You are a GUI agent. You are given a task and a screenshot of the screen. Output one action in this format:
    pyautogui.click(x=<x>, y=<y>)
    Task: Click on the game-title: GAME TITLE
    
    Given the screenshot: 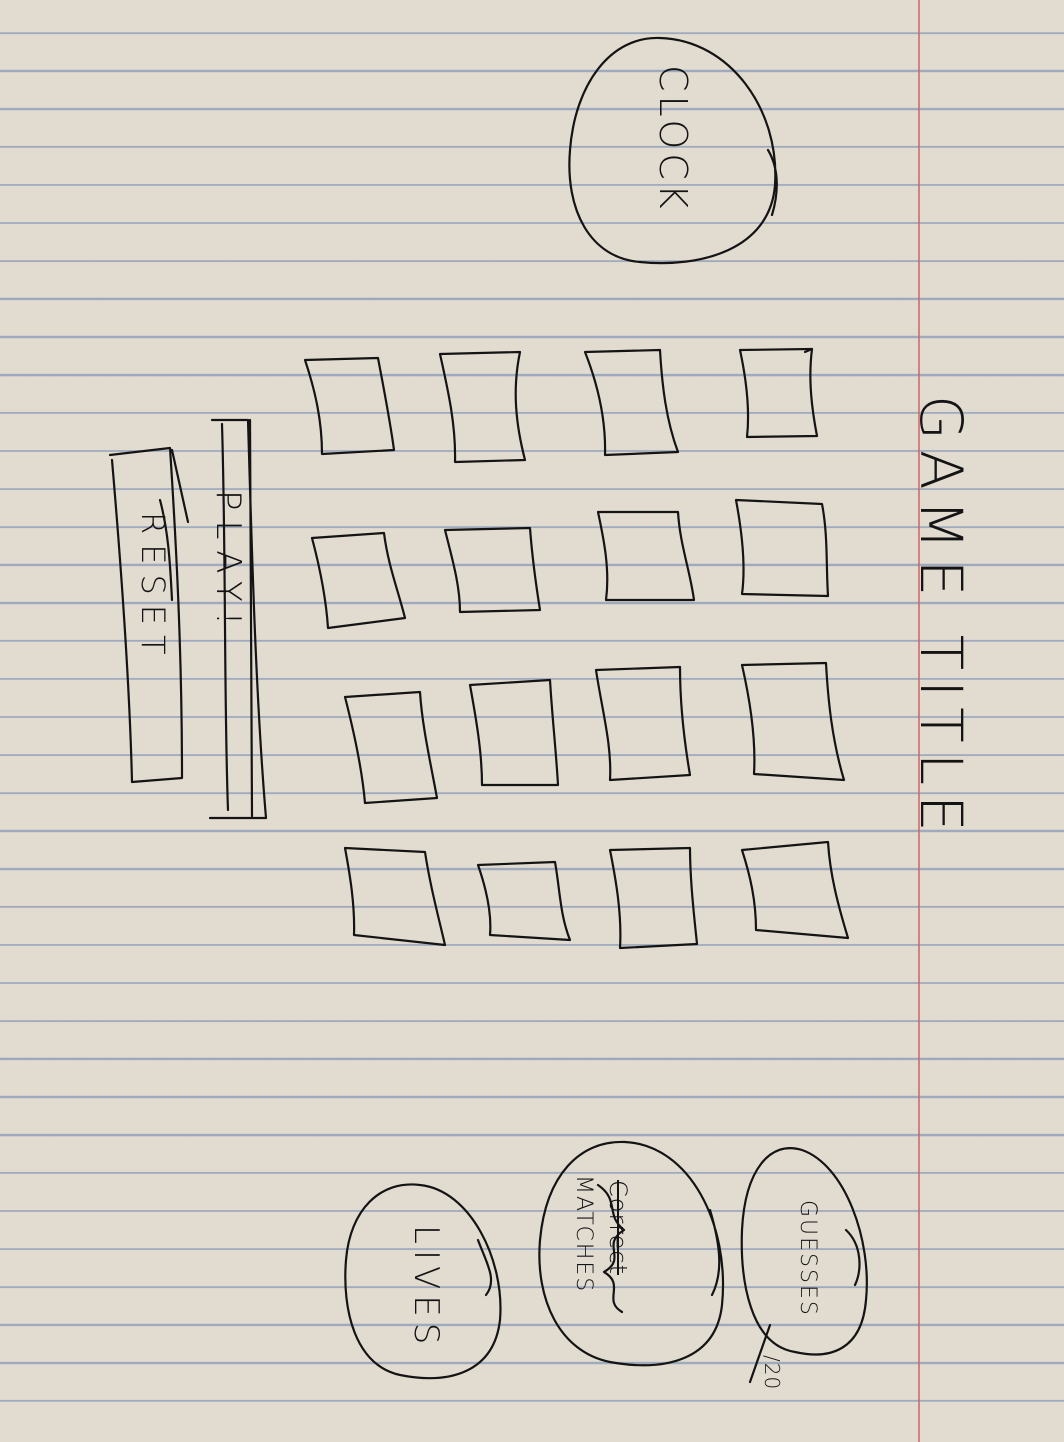 What is the action you would take?
    pyautogui.click(x=941, y=618)
    